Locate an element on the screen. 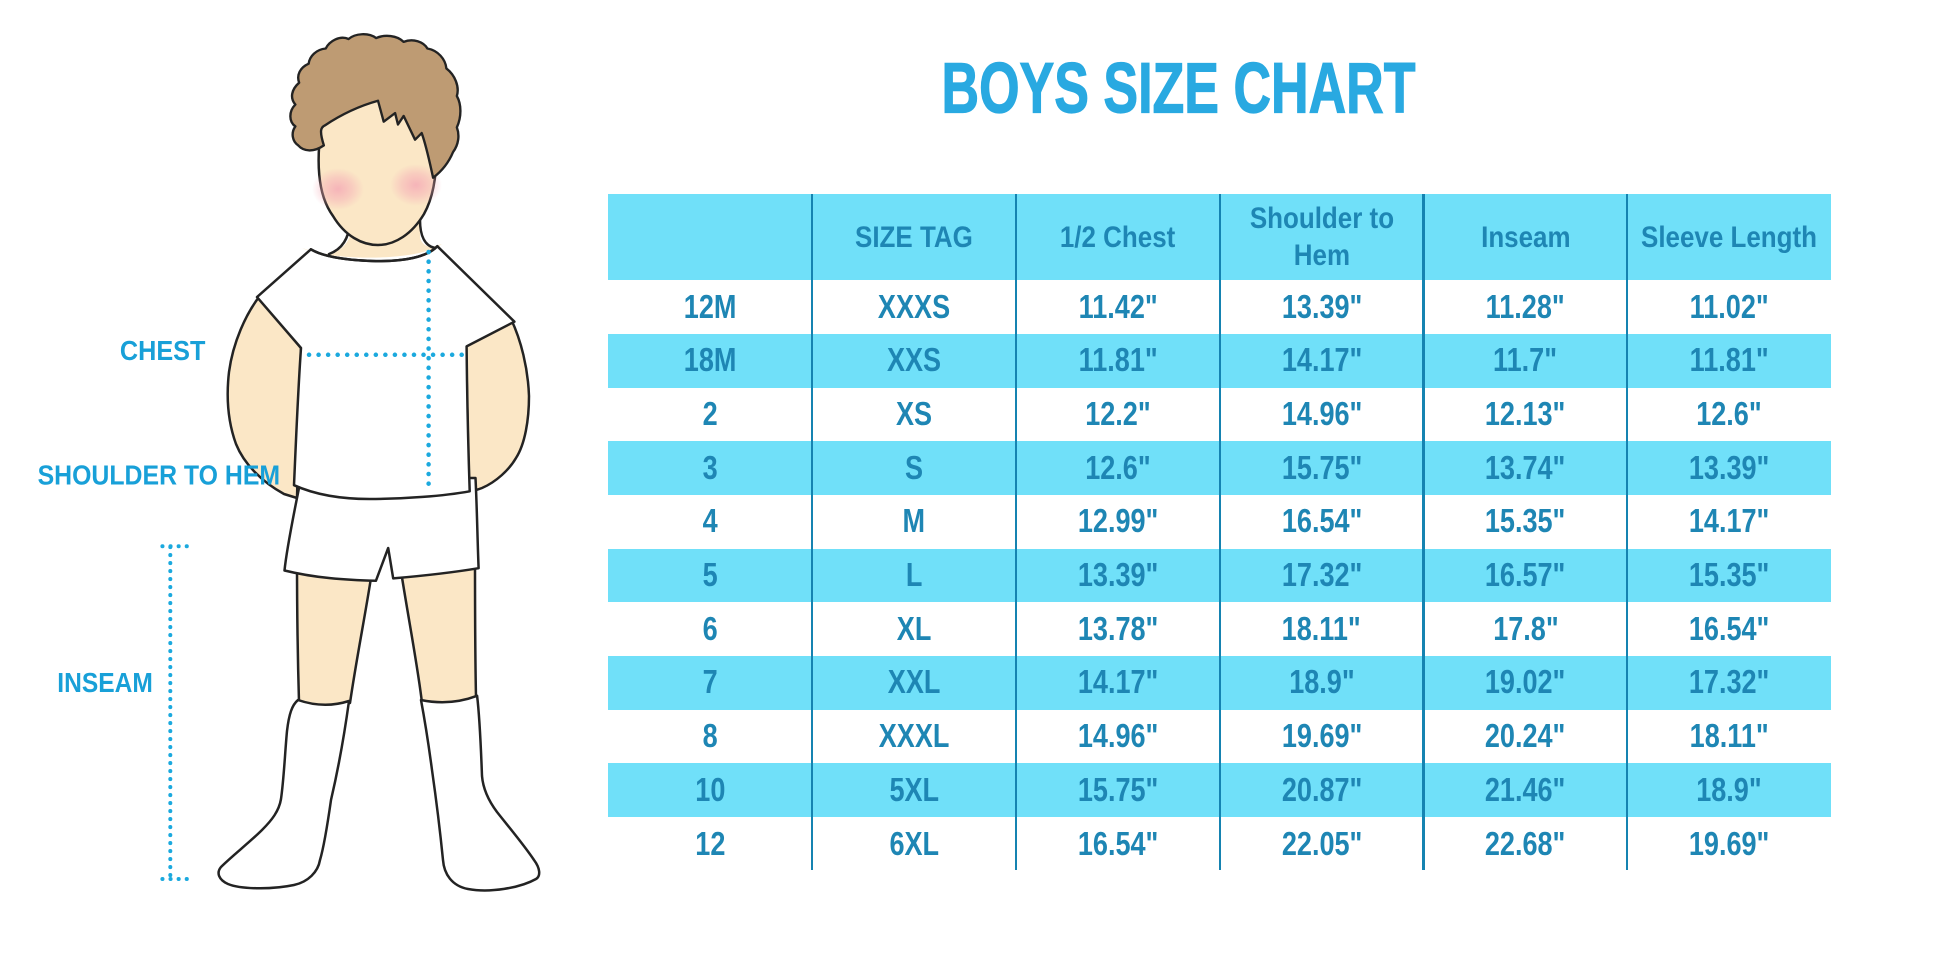 This screenshot has height=978, width=1946. svg-text: BOYS SIZE CHART is located at coordinates (1179, 89).